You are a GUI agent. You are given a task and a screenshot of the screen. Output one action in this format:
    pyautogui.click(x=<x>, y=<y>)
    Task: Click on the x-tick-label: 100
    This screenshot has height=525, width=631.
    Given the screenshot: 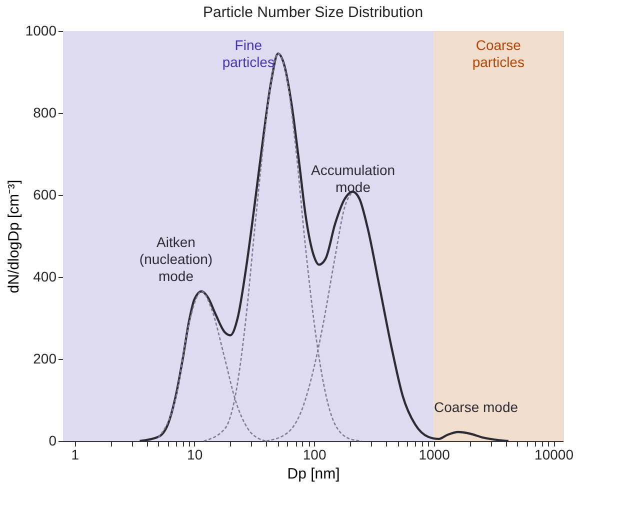 What is the action you would take?
    pyautogui.click(x=314, y=454)
    